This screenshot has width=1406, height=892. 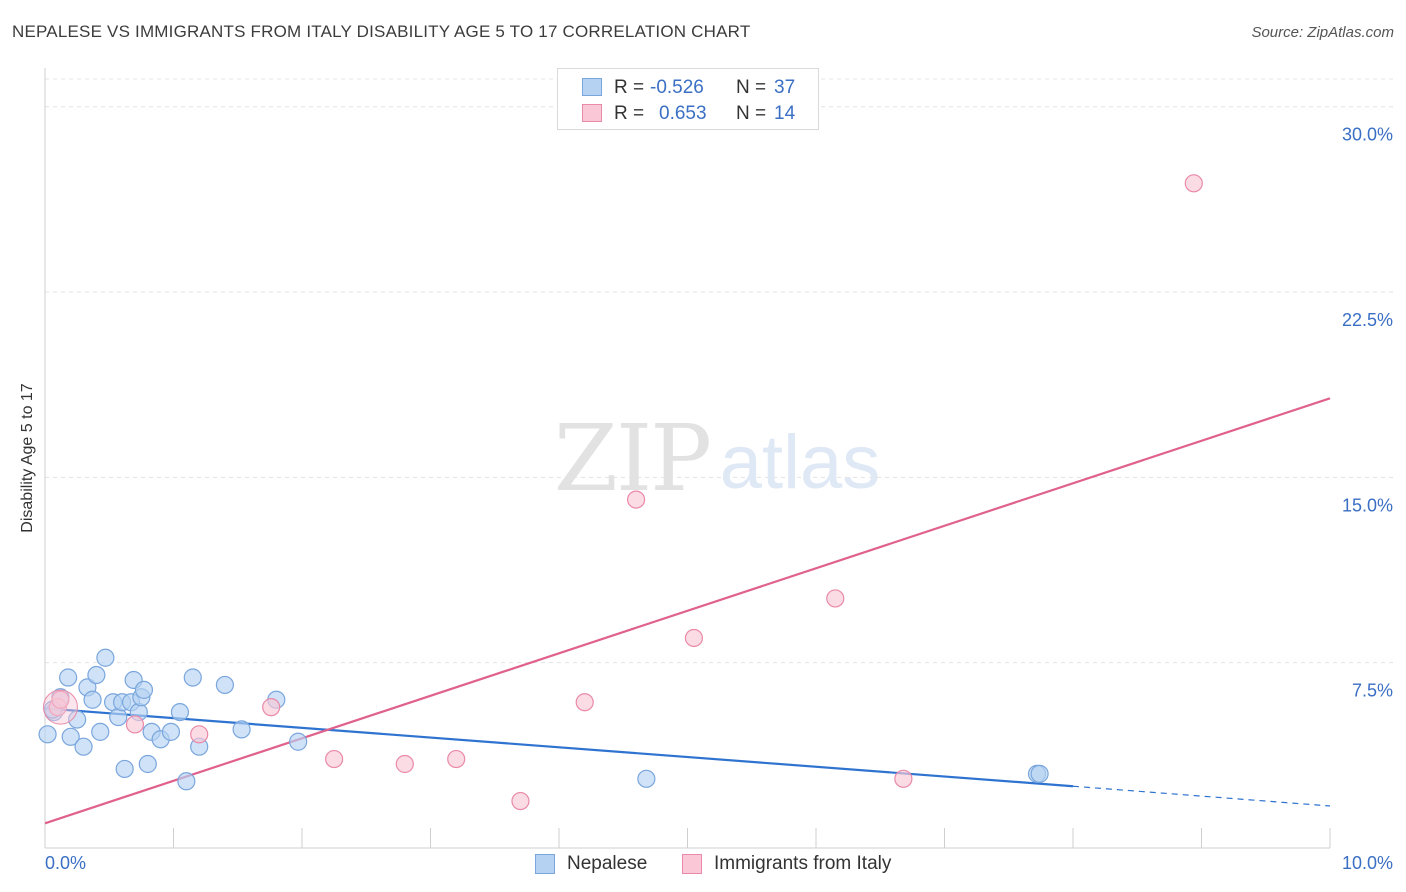 I want to click on n-value: 14, so click(x=785, y=113).